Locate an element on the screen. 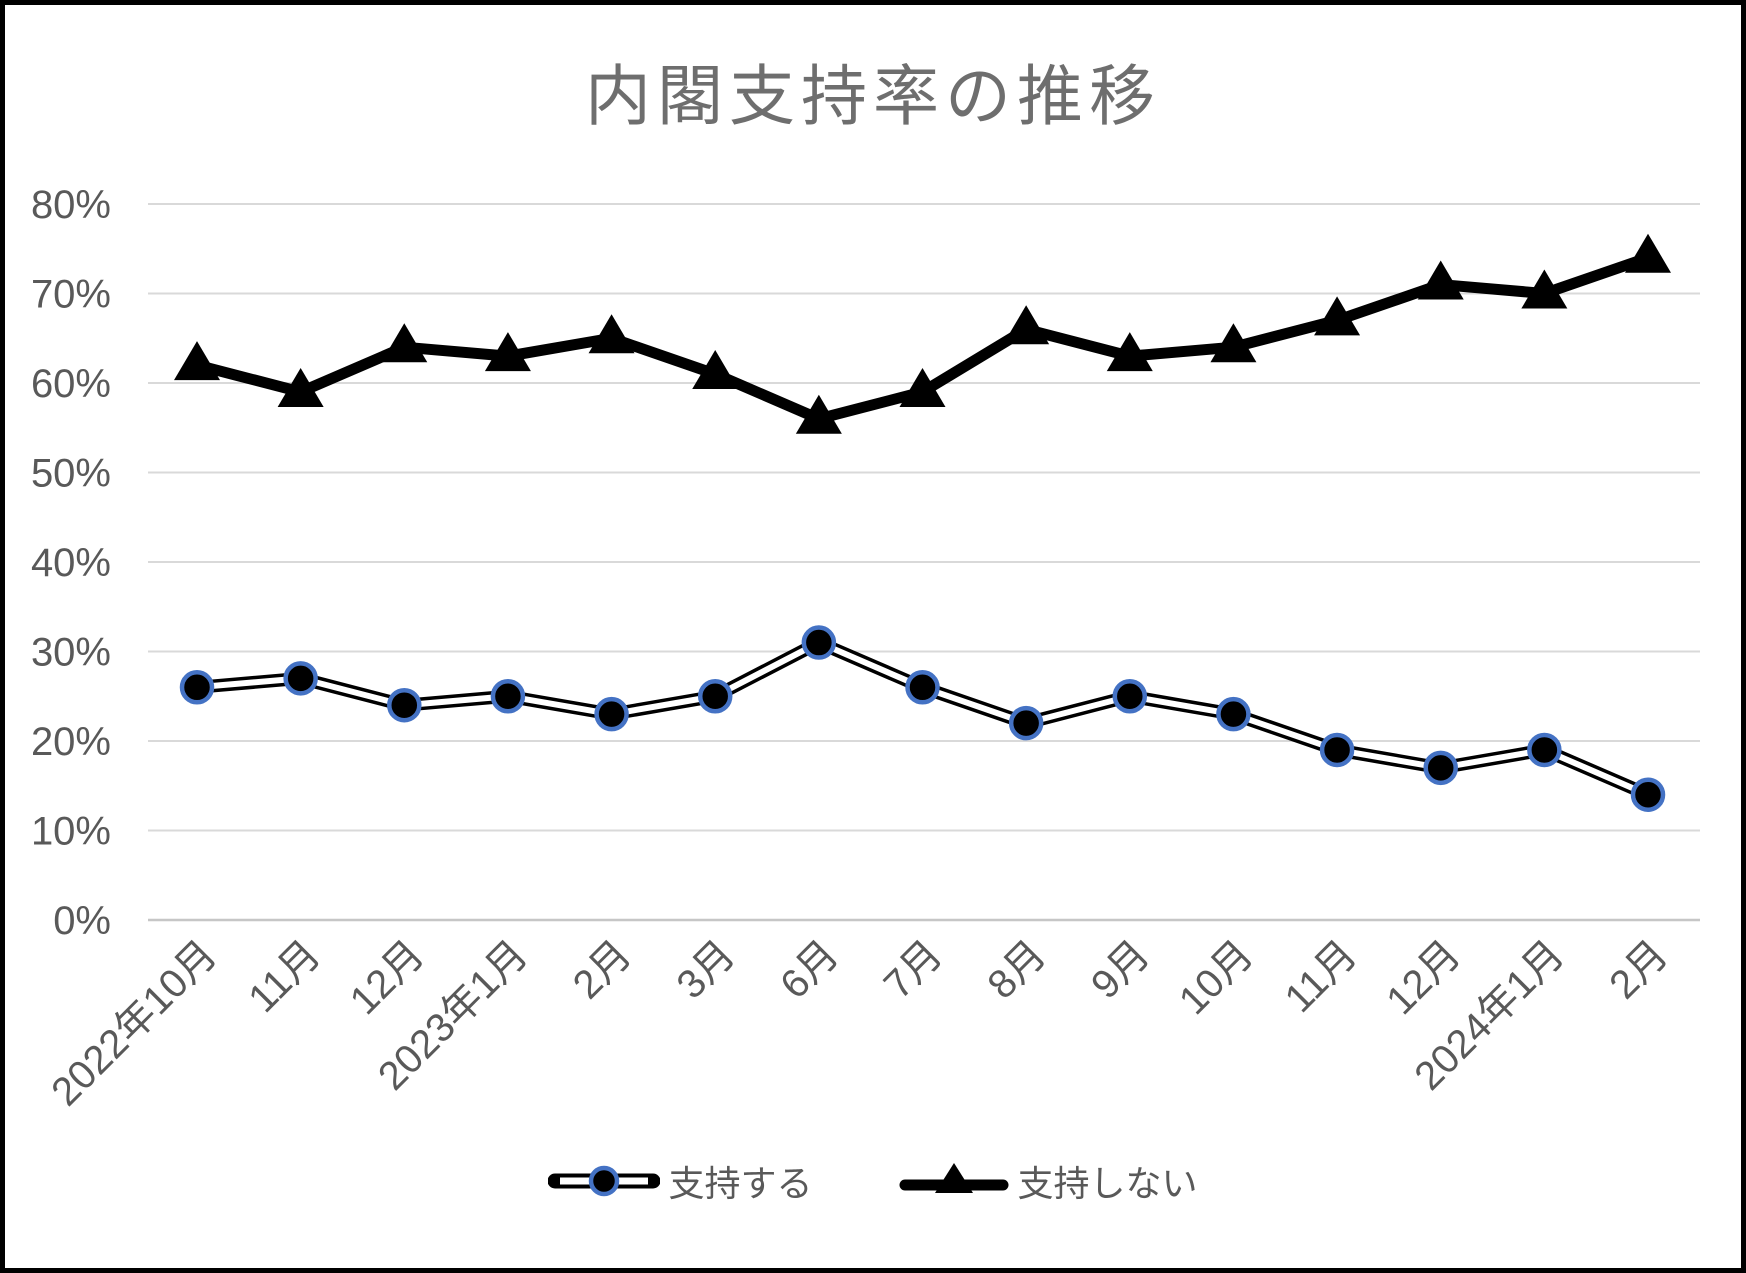  disapprove-line-swatch is located at coordinates (953, 1178).